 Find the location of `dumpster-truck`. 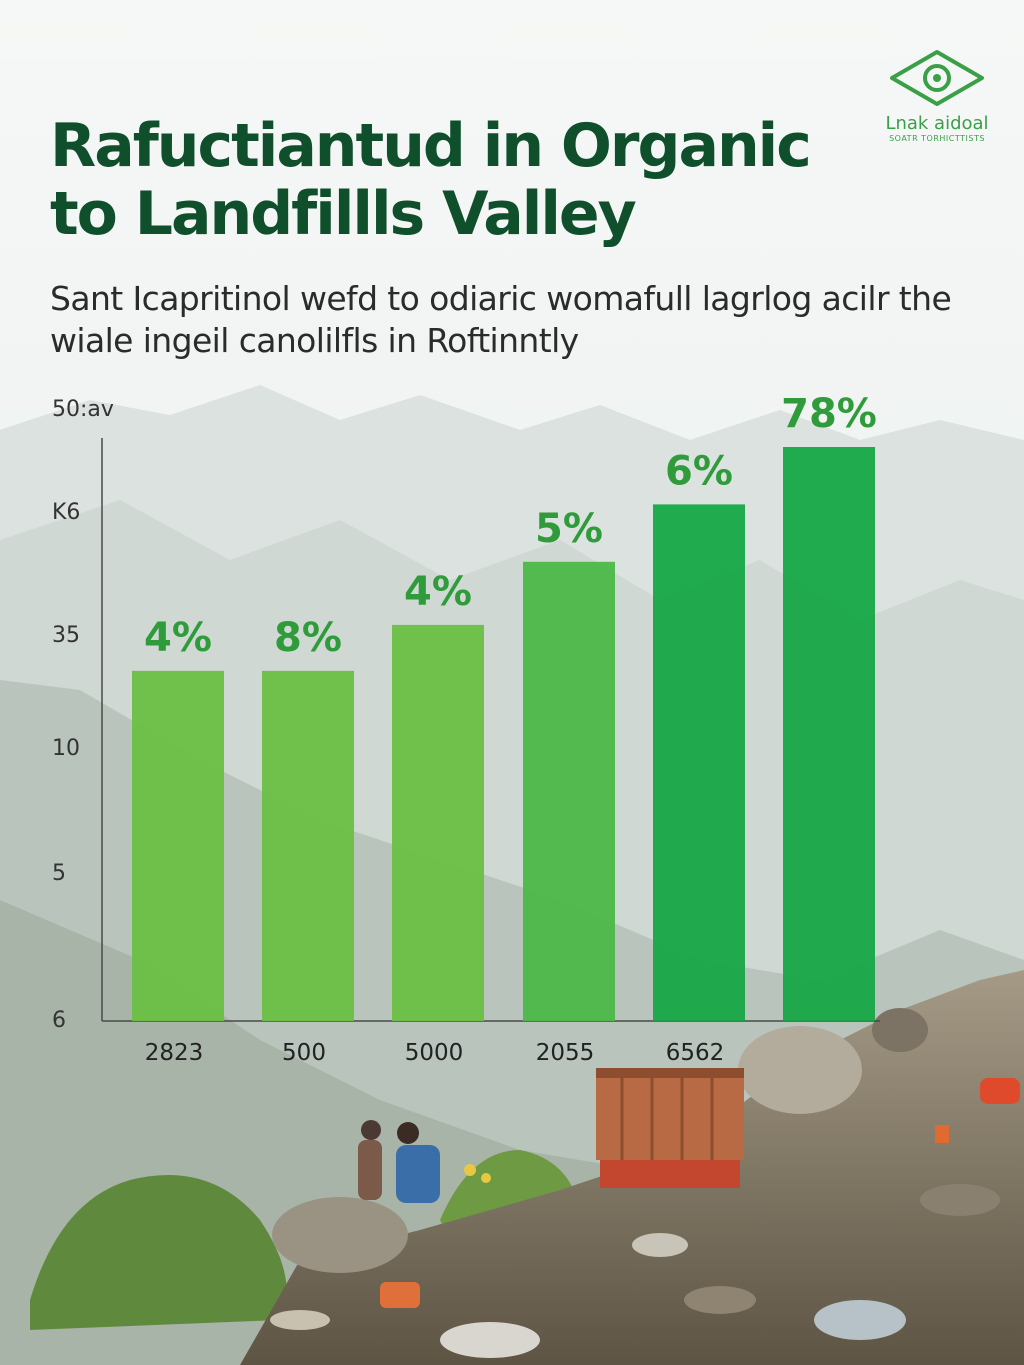

dumpster-truck is located at coordinates (670, 1128).